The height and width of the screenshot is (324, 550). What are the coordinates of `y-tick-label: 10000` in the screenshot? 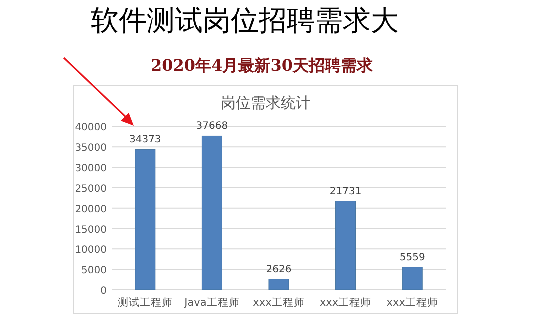 It's located at (91, 250).